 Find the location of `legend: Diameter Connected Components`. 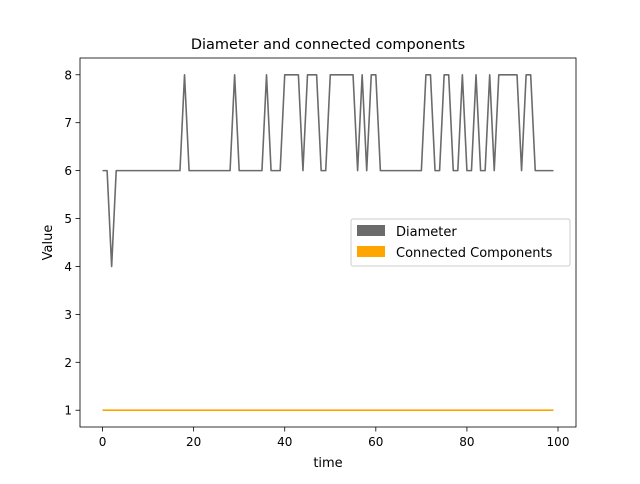

legend: Diameter Connected Components is located at coordinates (460, 242).